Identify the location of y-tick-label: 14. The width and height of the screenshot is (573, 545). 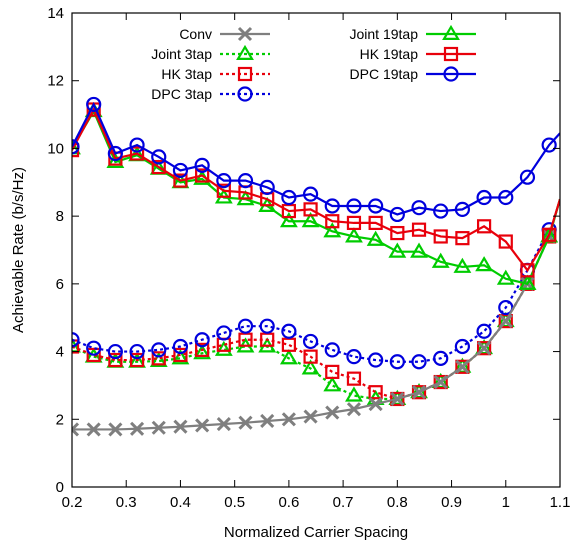
(55, 13).